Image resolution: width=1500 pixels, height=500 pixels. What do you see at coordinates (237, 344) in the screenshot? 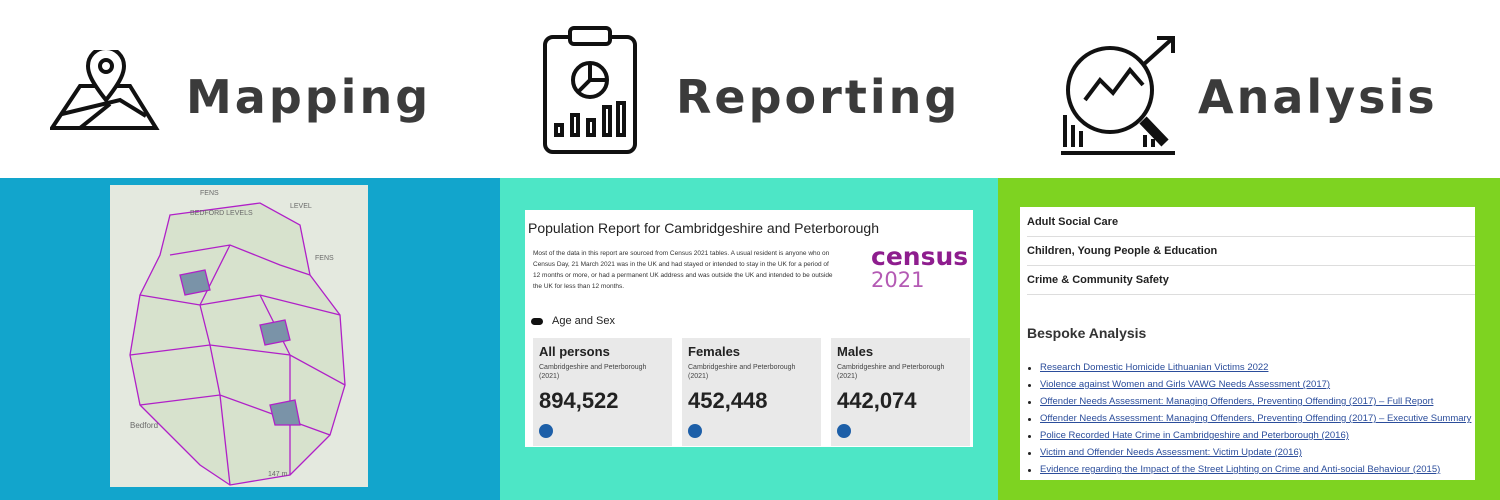
I see `map-boundaries` at bounding box center [237, 344].